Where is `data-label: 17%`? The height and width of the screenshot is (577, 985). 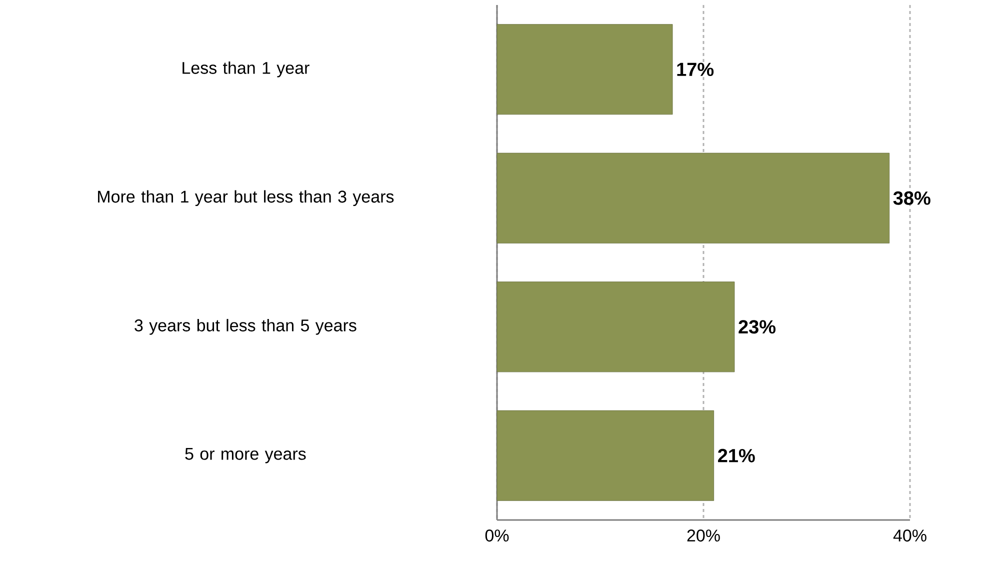 data-label: 17% is located at coordinates (695, 69).